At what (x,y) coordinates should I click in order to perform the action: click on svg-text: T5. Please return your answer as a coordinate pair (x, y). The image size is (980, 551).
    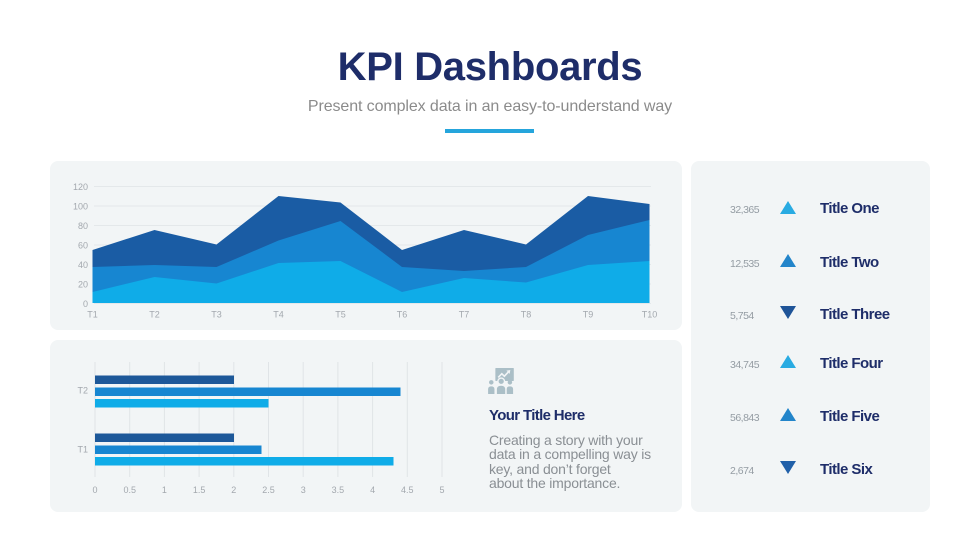
    Looking at the image, I should click on (340, 315).